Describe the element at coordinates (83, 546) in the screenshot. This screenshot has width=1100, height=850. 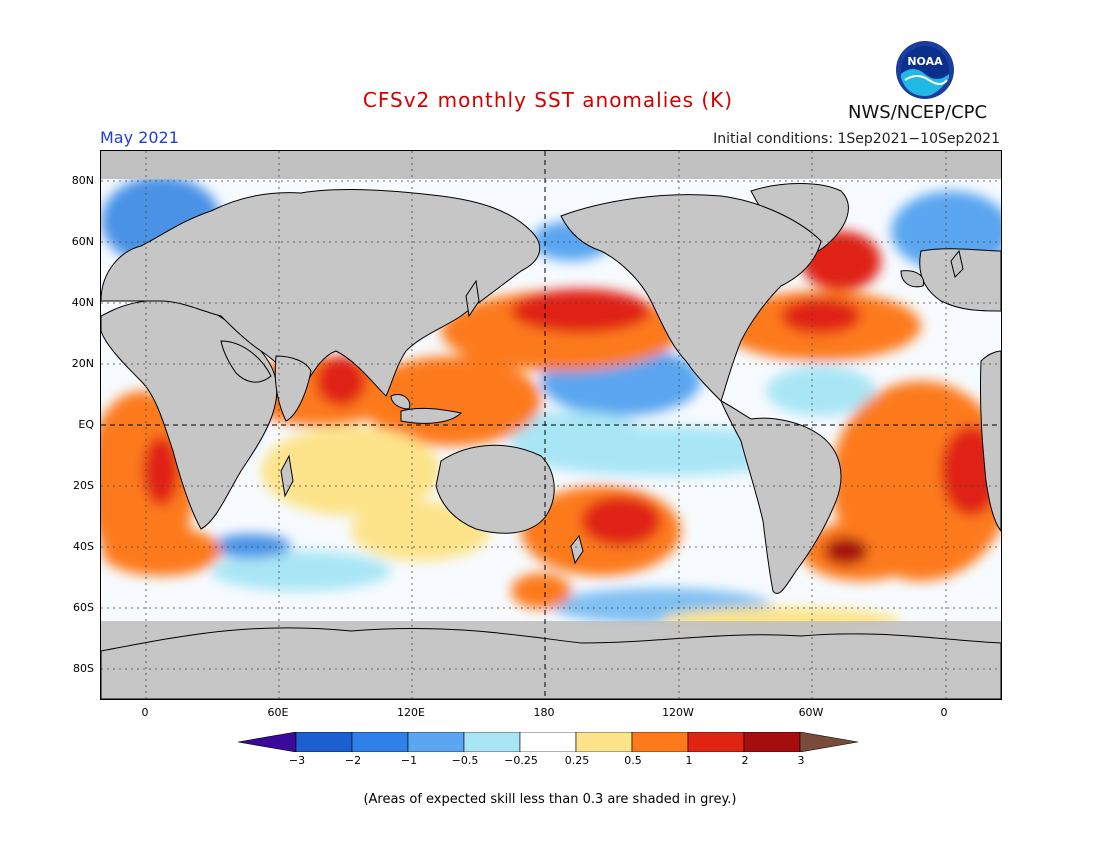
I see `lat-label: 40S` at that location.